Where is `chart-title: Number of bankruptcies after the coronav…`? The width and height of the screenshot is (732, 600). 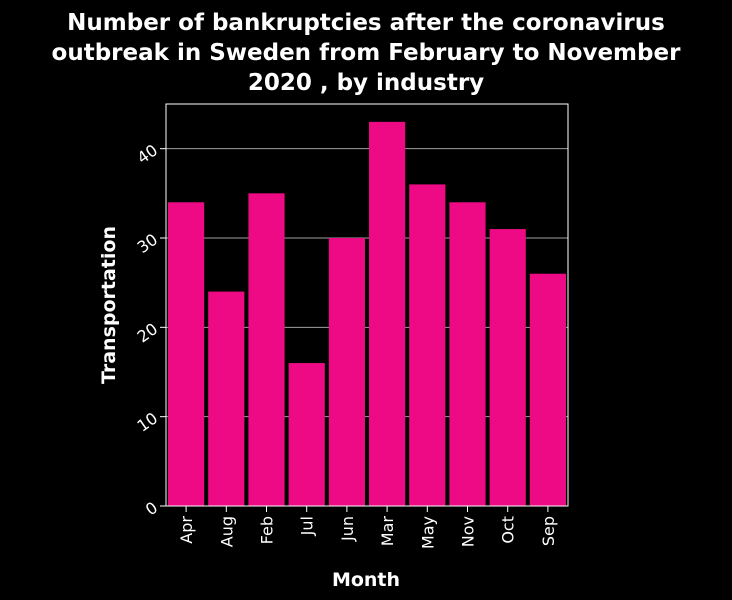 chart-title: Number of bankruptcies after the coronav… is located at coordinates (367, 53).